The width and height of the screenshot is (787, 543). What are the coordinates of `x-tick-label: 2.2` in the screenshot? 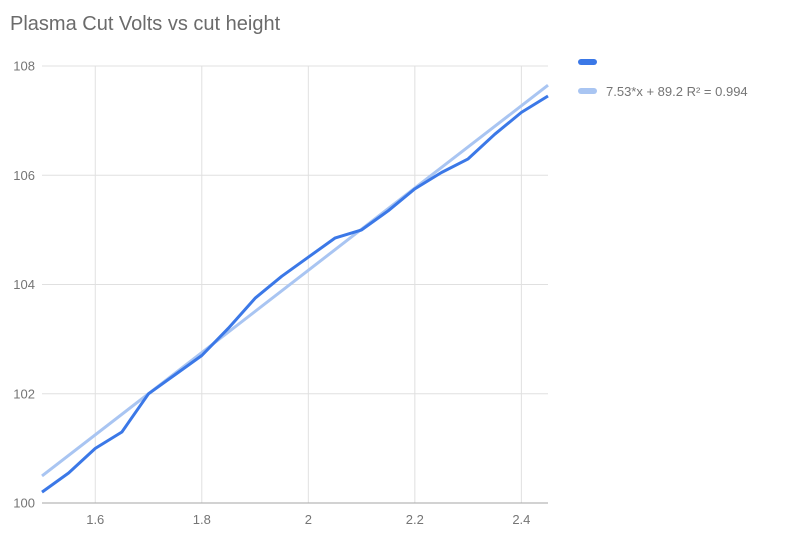 It's located at (415, 519).